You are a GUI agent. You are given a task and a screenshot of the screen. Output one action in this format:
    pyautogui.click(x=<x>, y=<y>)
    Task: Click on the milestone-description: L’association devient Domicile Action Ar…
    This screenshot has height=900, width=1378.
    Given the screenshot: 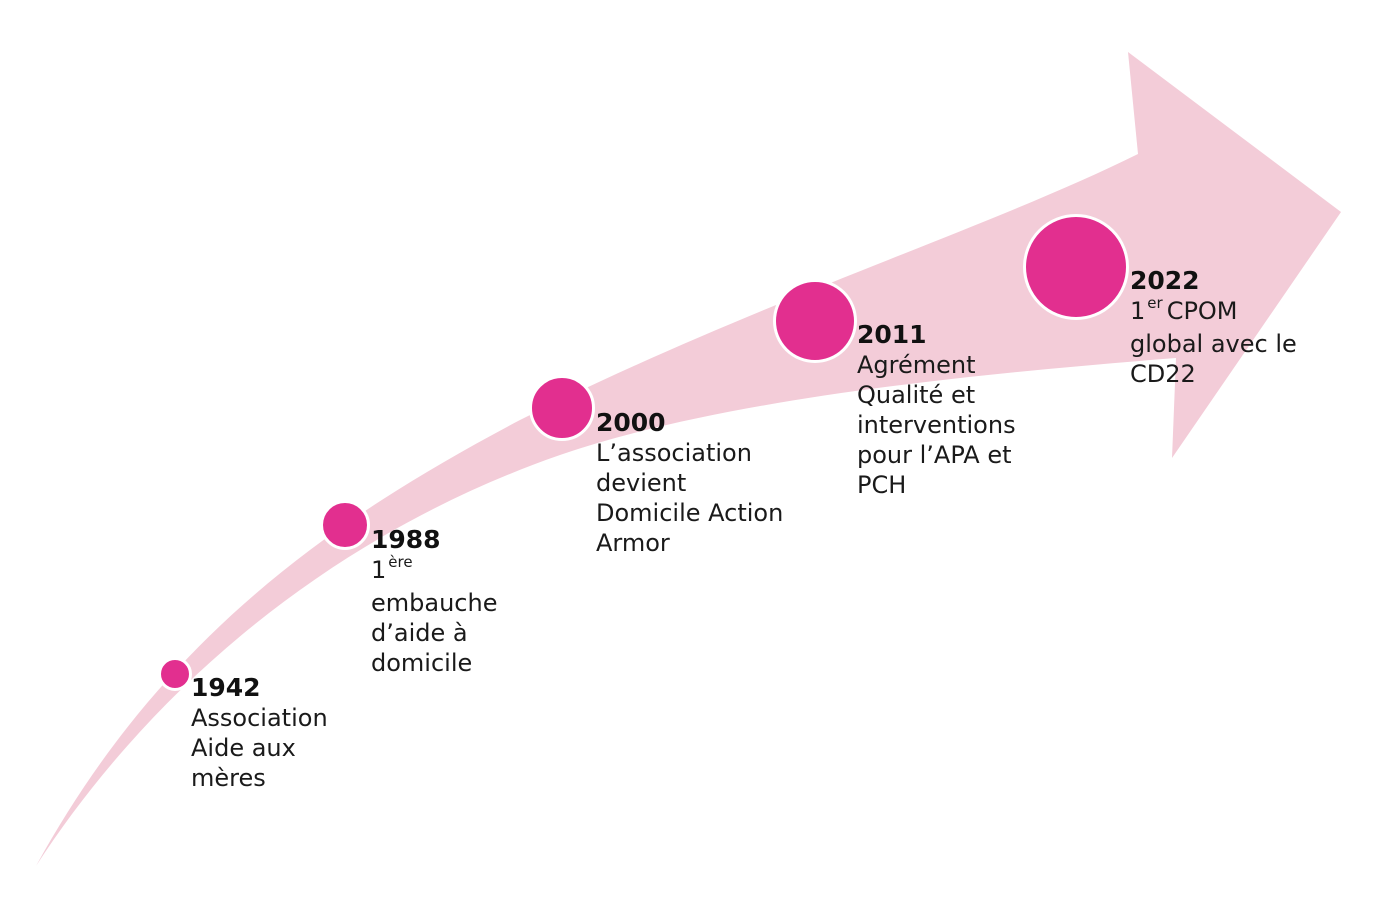 What is the action you would take?
    pyautogui.click(x=690, y=498)
    